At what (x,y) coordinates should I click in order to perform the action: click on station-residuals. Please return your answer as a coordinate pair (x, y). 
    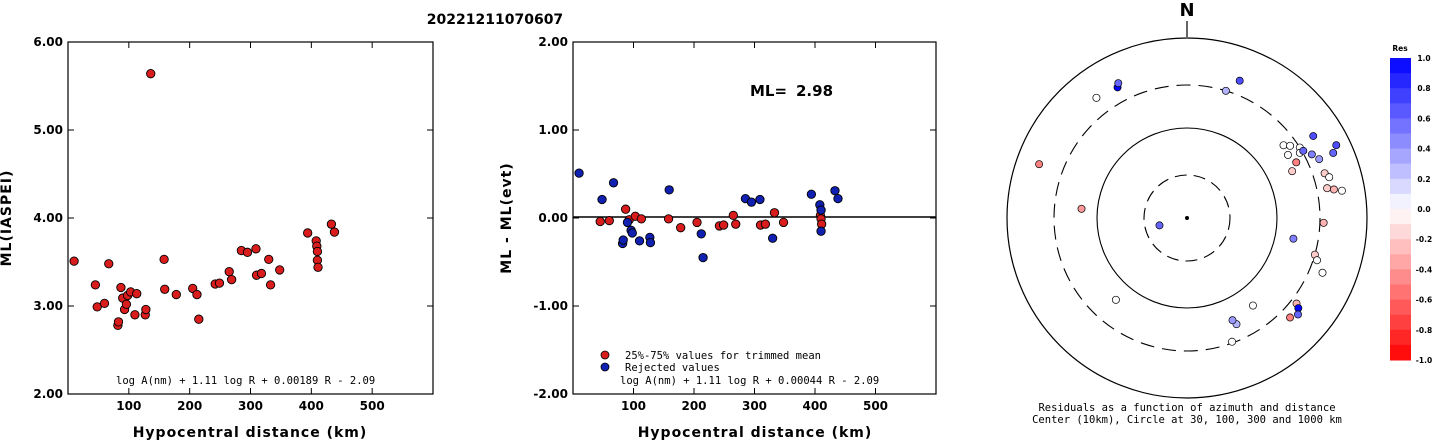
    Looking at the image, I should click on (1190, 211).